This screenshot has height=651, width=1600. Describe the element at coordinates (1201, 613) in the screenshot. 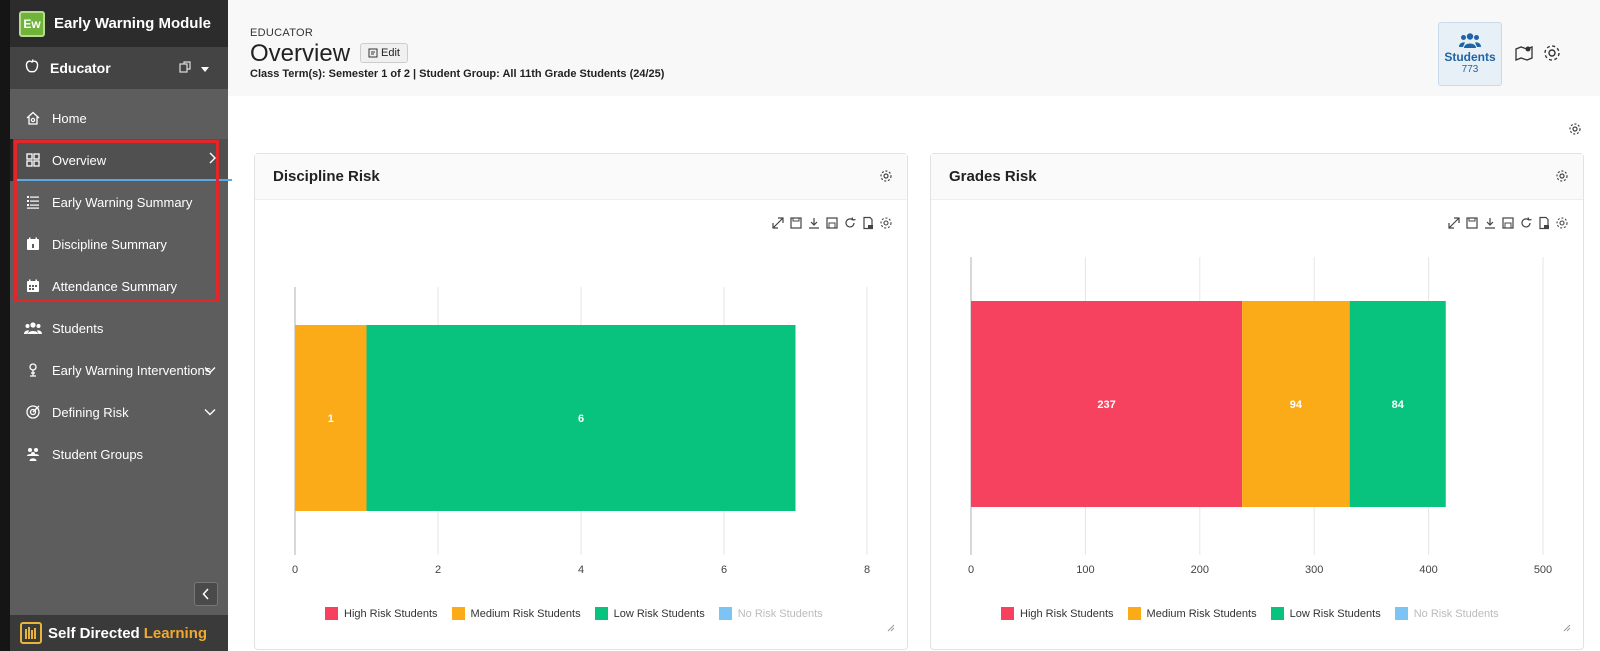

I see `legend-label: Medium Risk Students` at that location.